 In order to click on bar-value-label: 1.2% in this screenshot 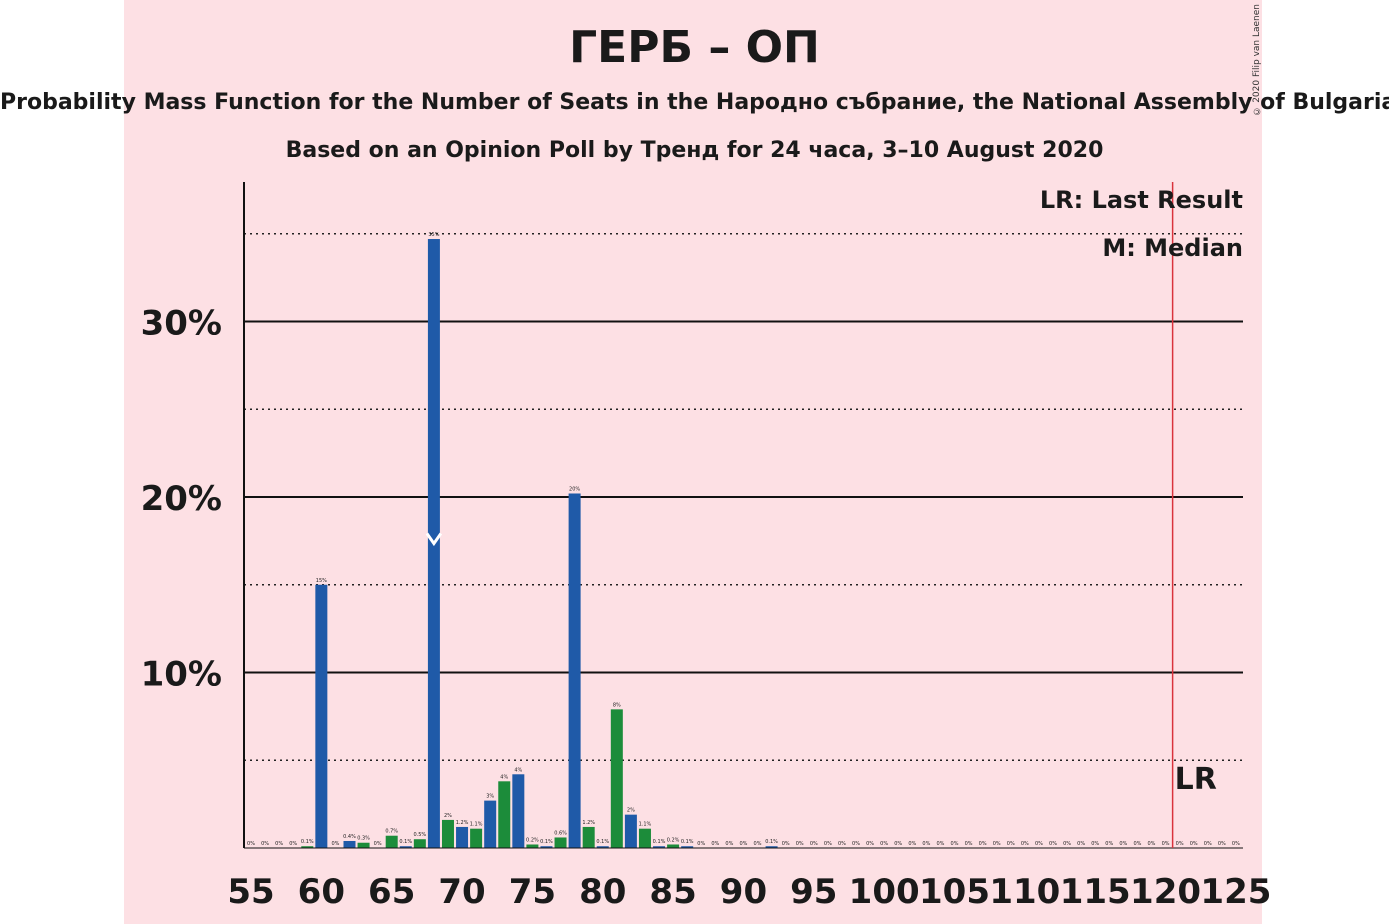, I will do `click(588, 823)`.